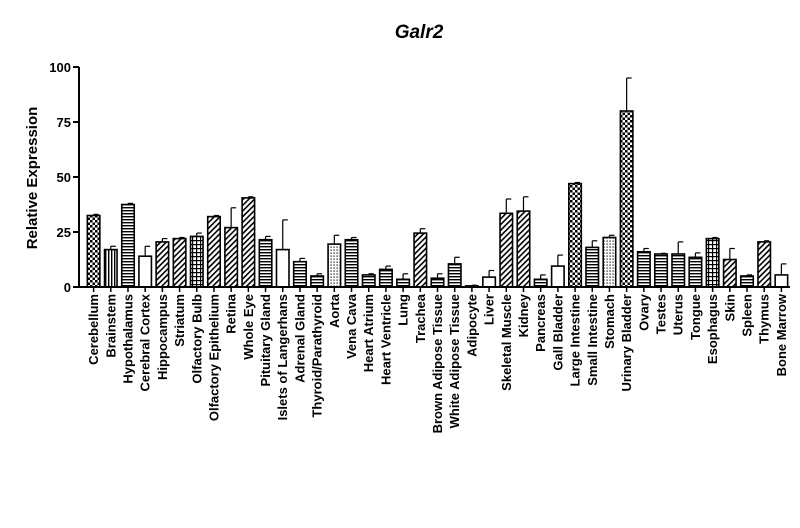 The width and height of the screenshot is (800, 528). What do you see at coordinates (60, 67) in the screenshot?
I see `y-tick-label: 100` at bounding box center [60, 67].